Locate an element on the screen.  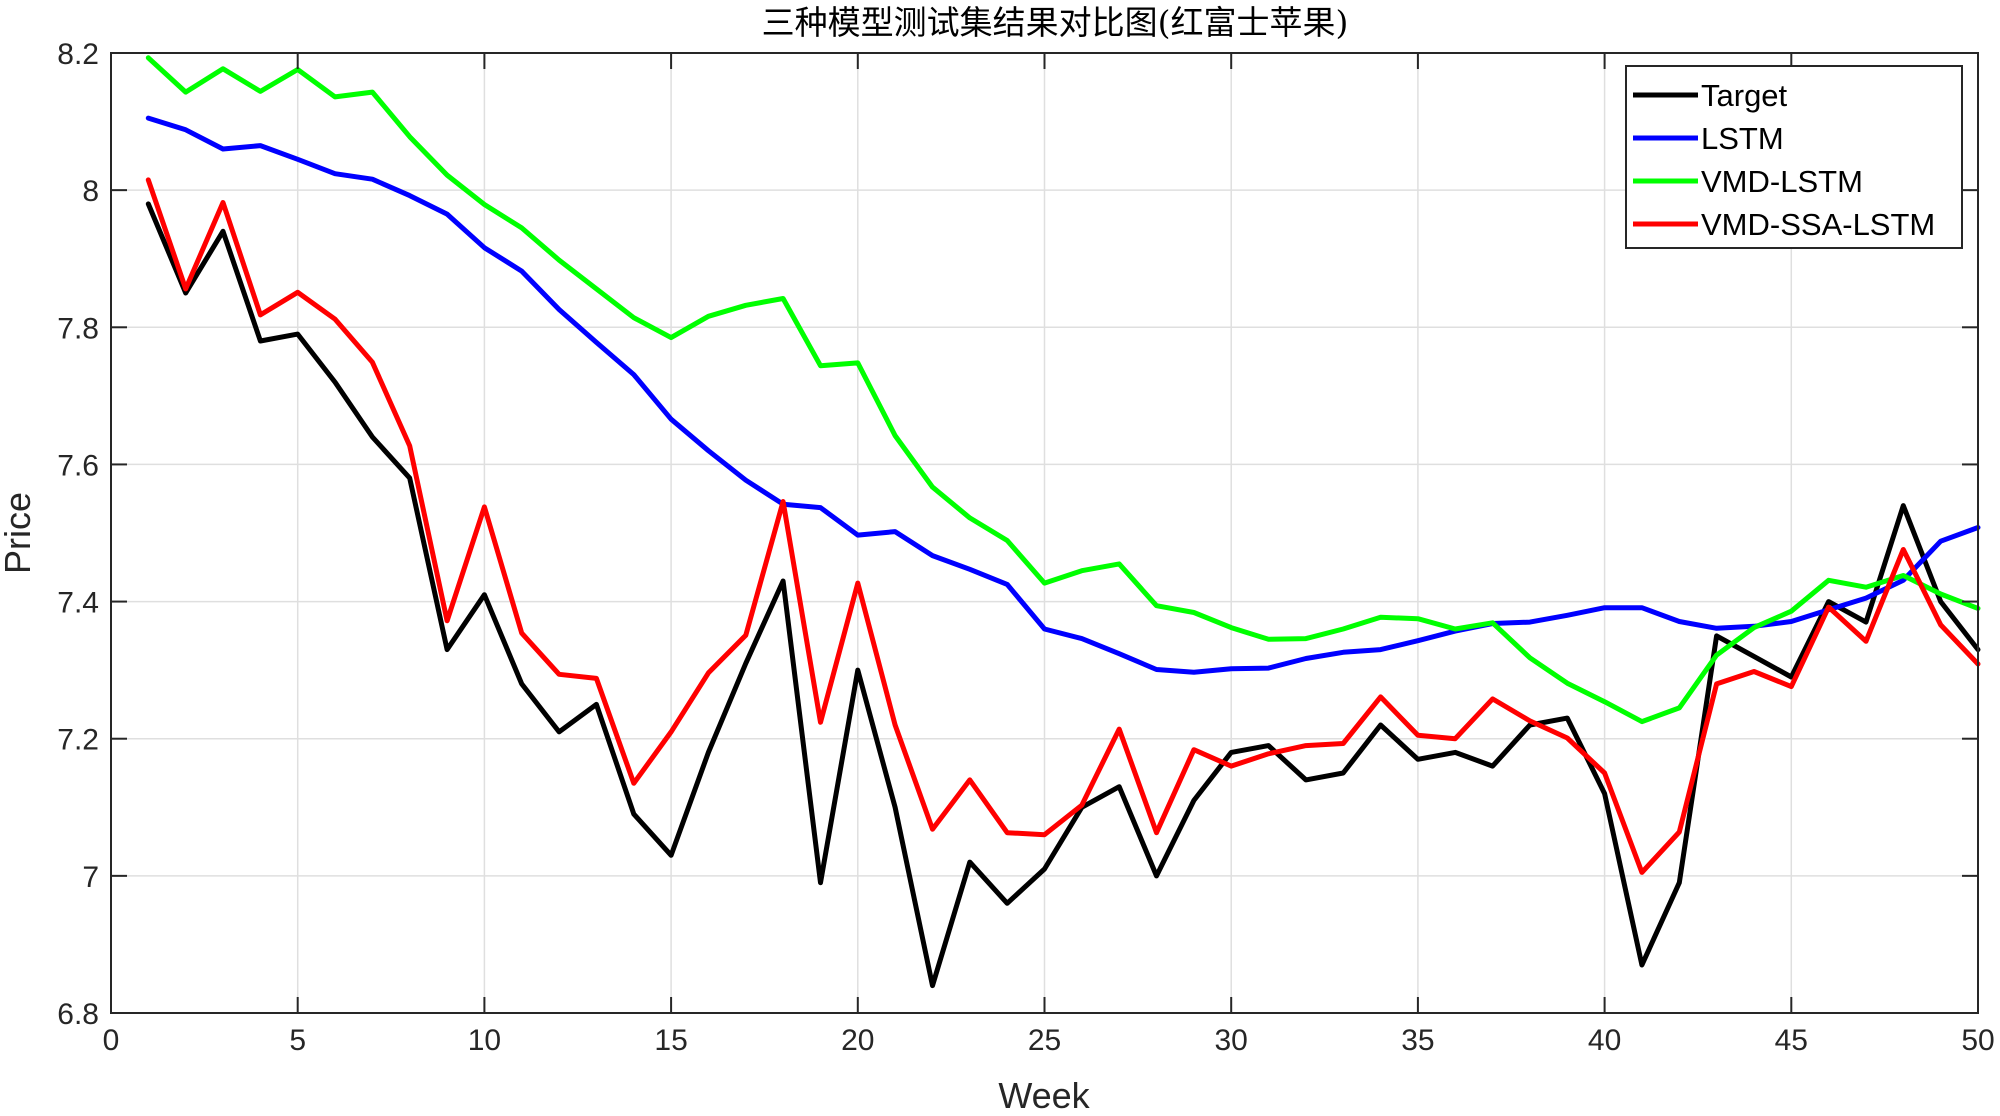
chart-title: 三种模型测试集结果对比图(红富士苹果) is located at coordinates (1055, 22).